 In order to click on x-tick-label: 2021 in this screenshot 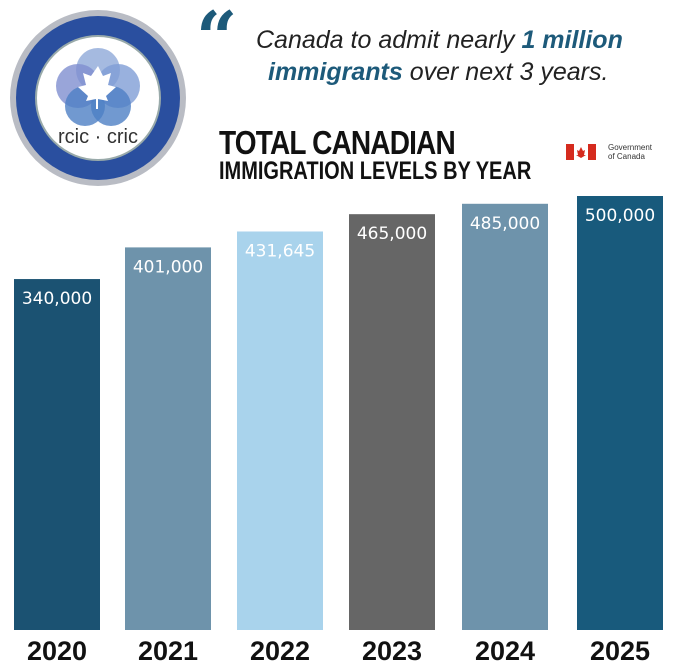, I will do `click(168, 651)`.